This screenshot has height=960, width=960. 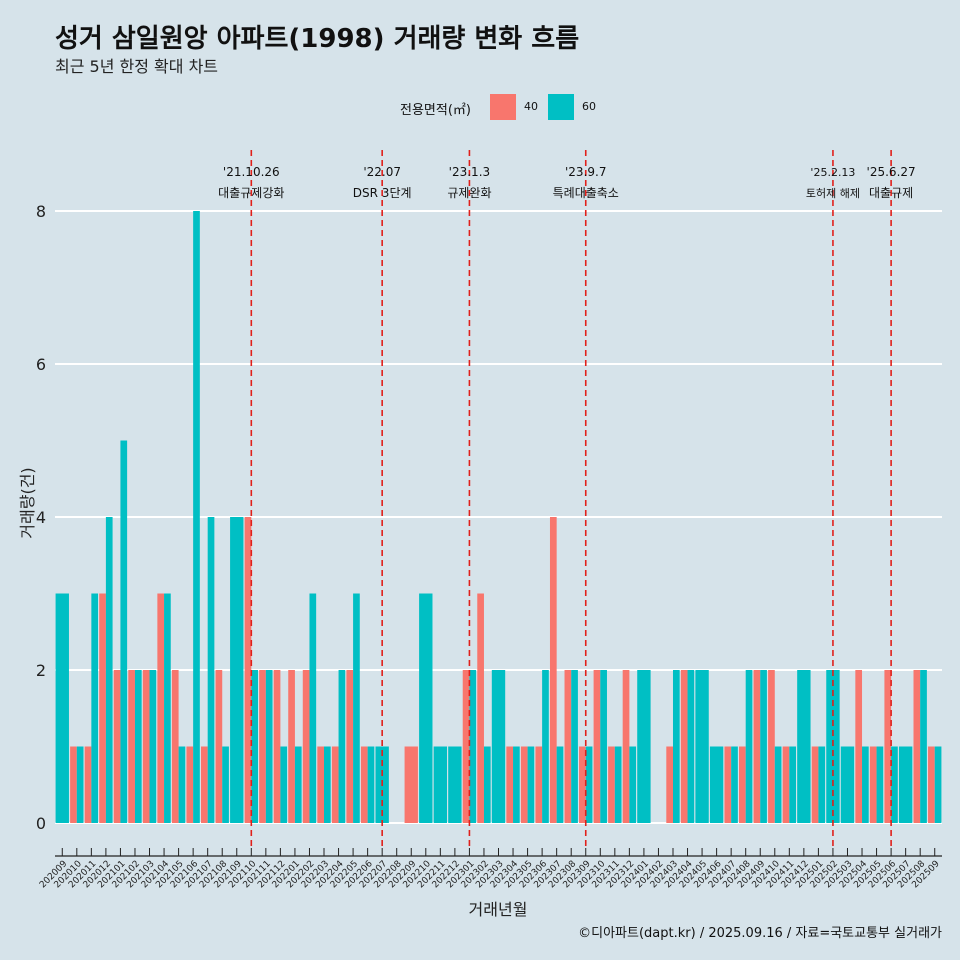 What do you see at coordinates (480, 107) in the screenshot?
I see `legend: 전용면적(㎡) 40 60` at bounding box center [480, 107].